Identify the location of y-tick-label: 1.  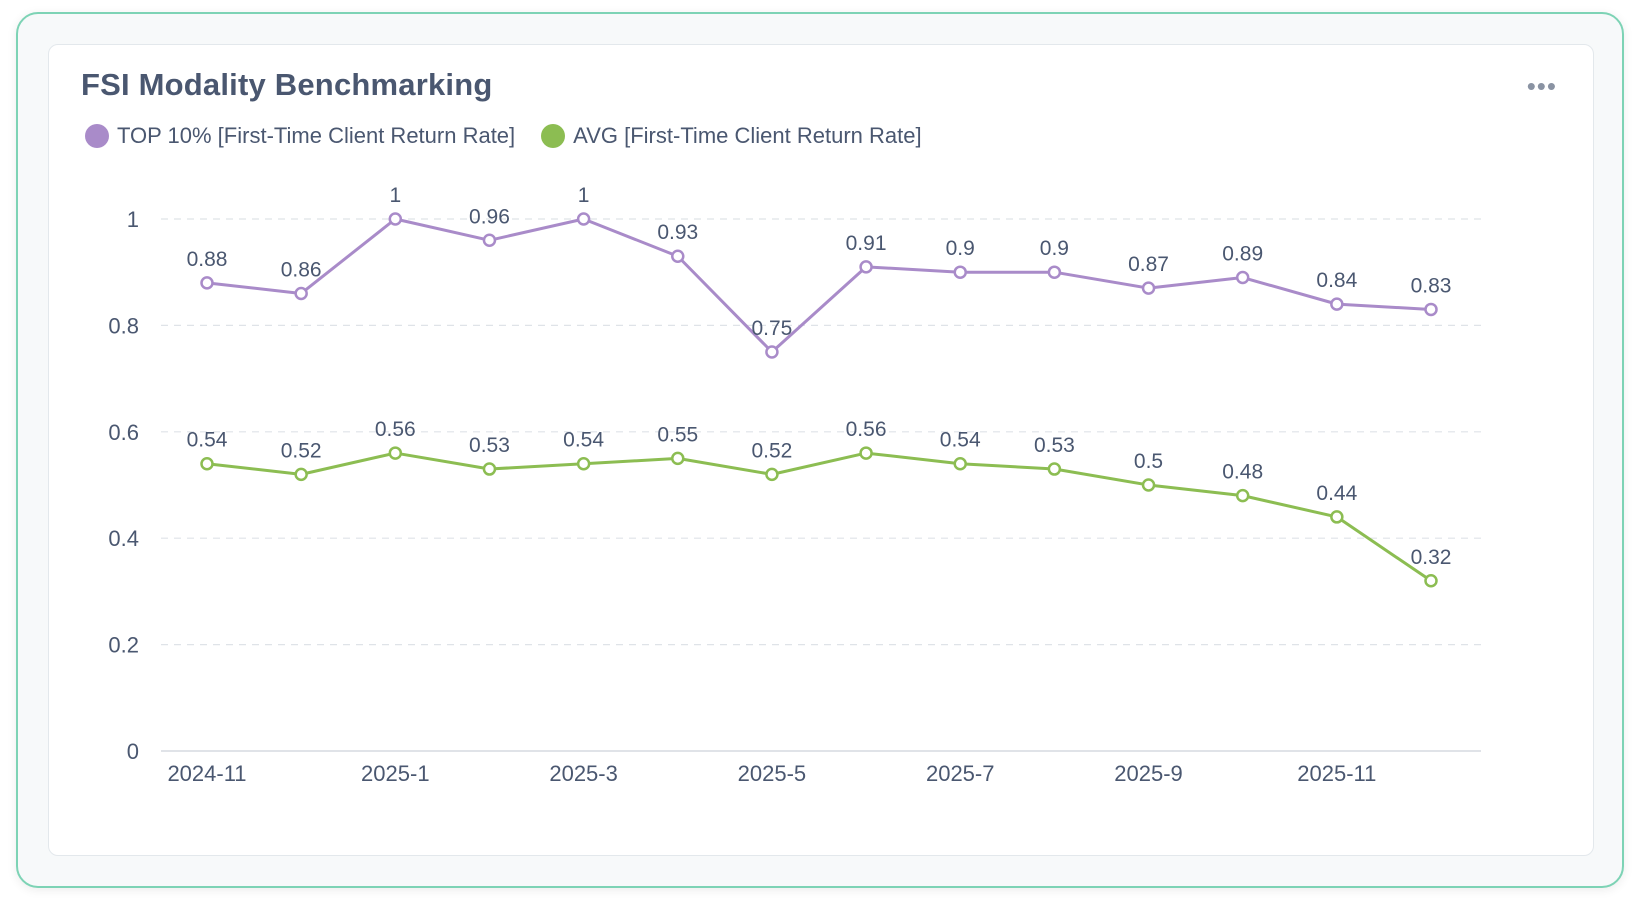
(133, 219).